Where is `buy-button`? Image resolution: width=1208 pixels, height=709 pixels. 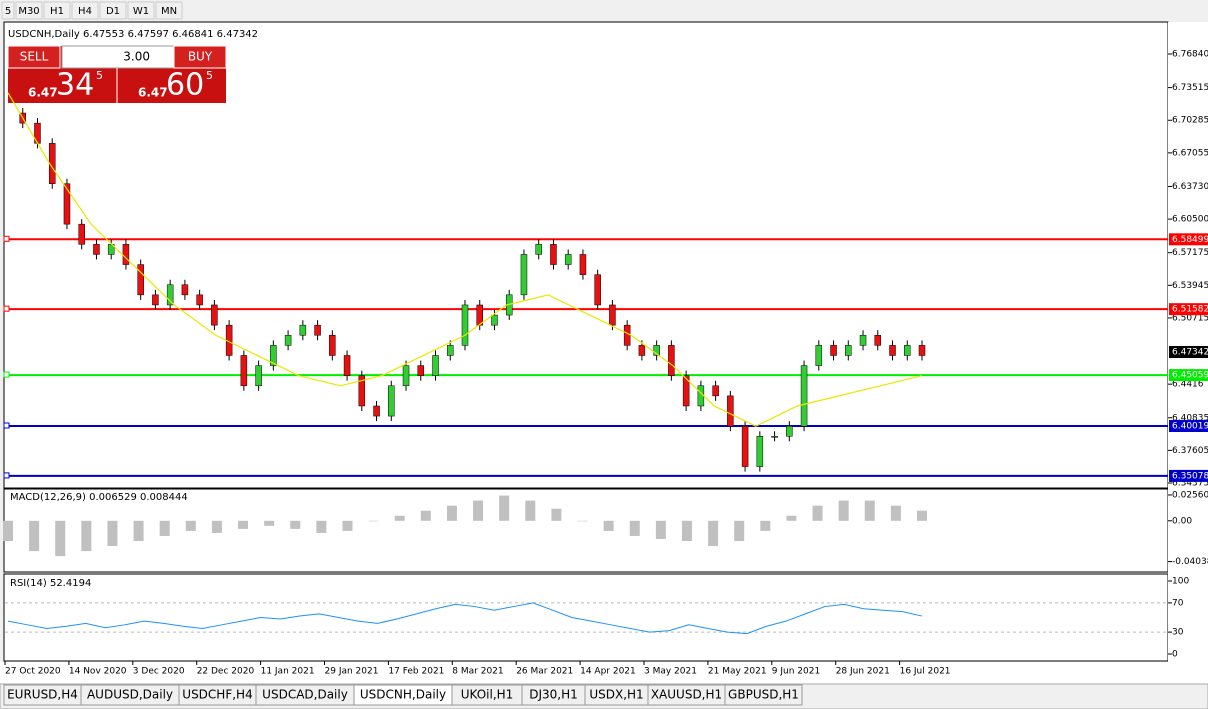
buy-button is located at coordinates (200, 57).